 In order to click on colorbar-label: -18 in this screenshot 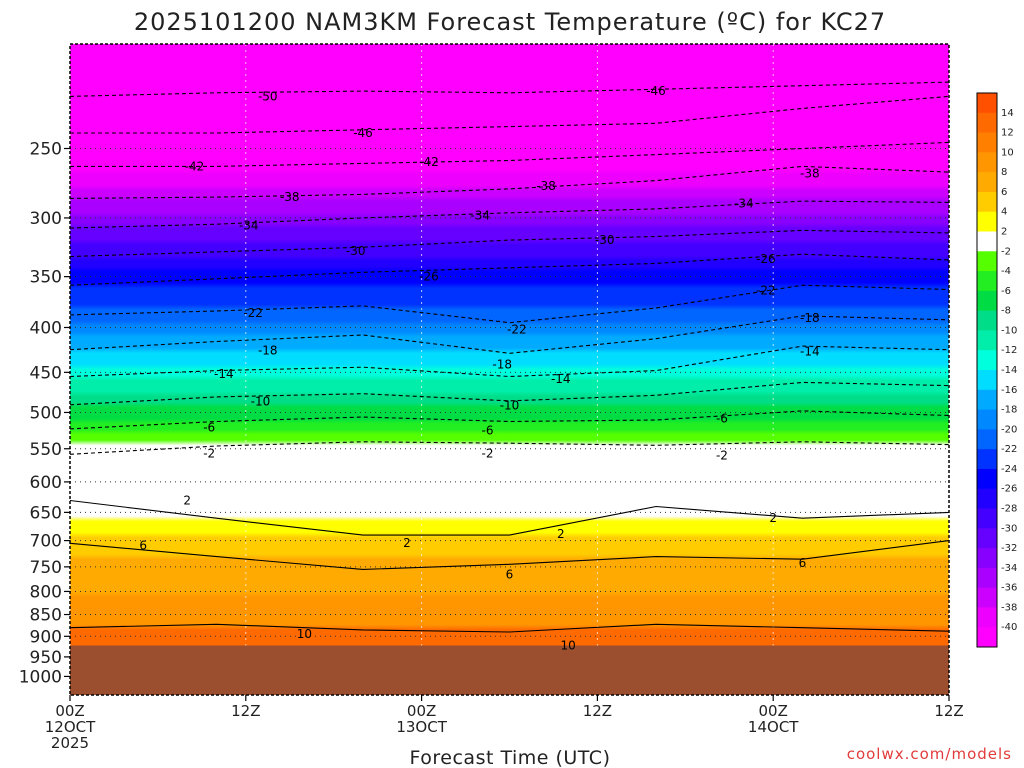, I will do `click(1009, 410)`.